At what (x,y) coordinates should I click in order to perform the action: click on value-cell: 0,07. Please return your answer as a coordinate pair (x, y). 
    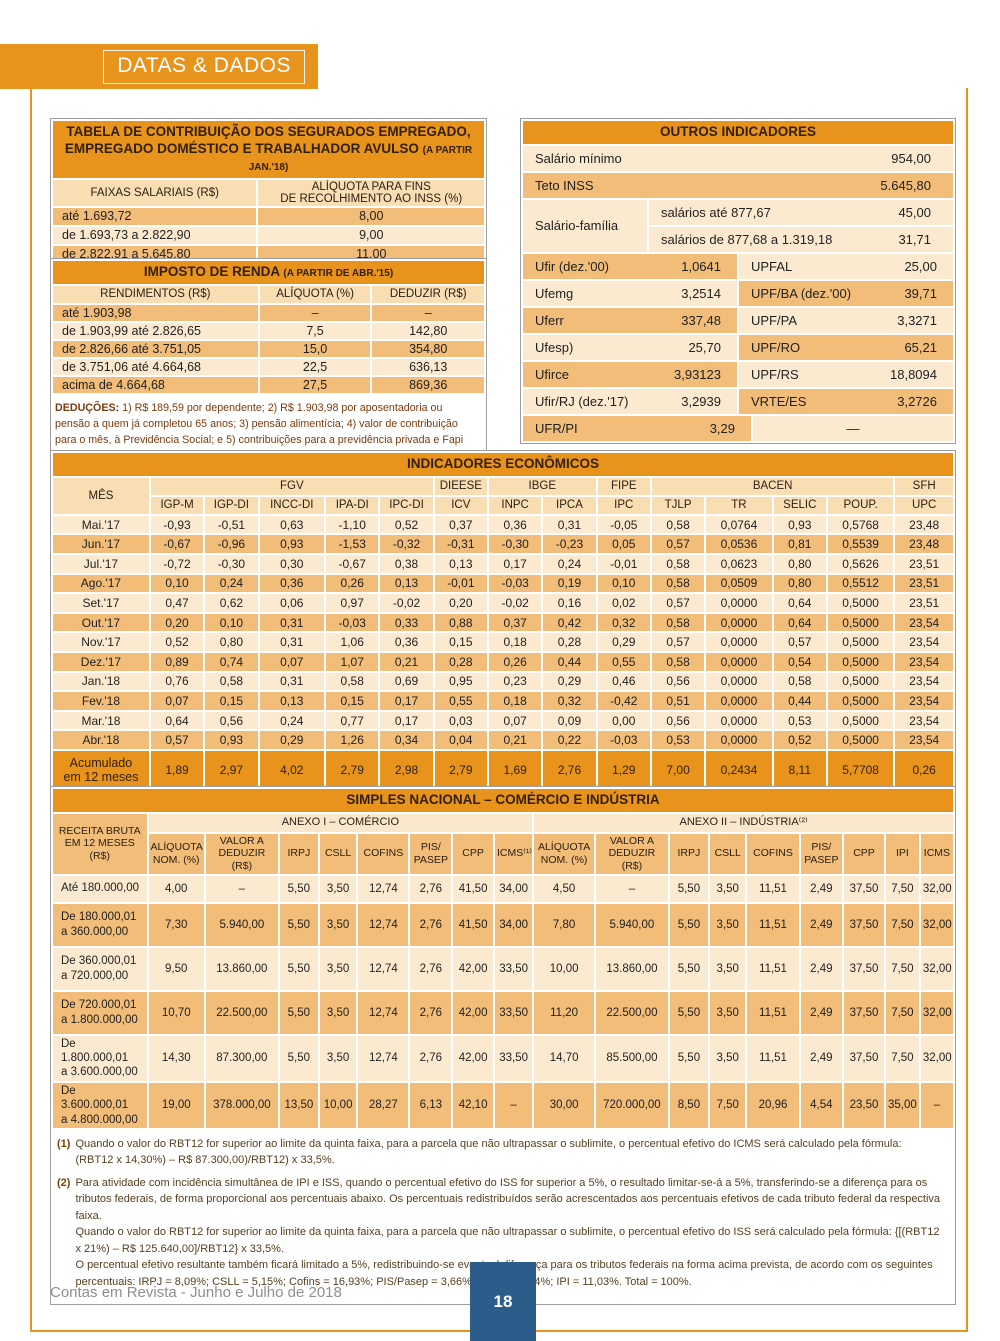
    Looking at the image, I should click on (292, 662).